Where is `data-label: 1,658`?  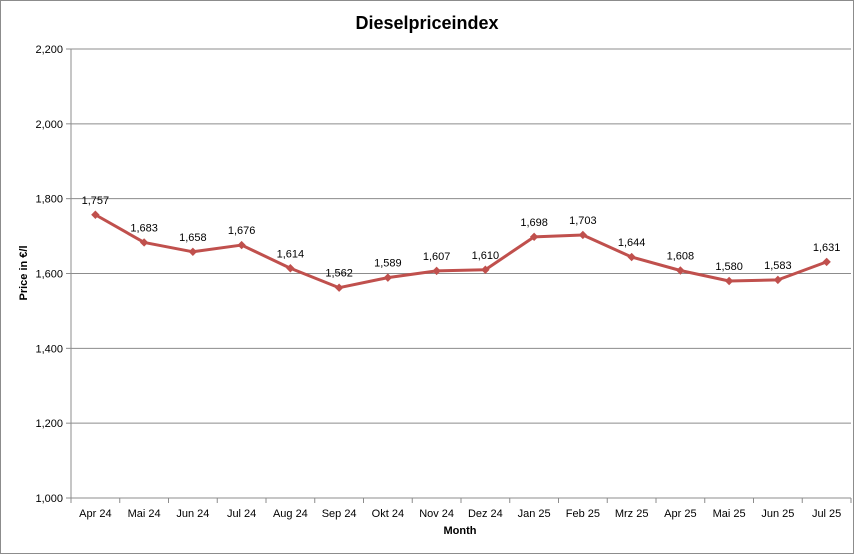
data-label: 1,658 is located at coordinates (193, 238).